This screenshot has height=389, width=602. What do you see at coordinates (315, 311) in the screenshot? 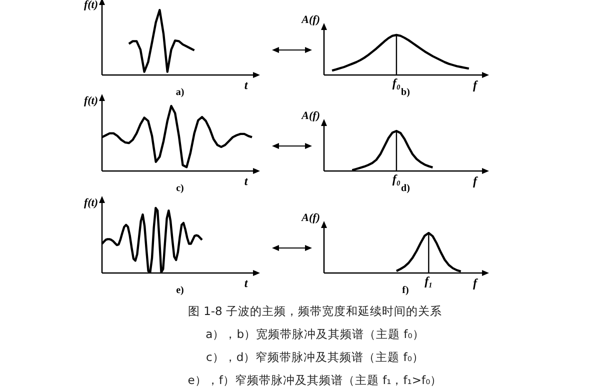
I see `text: 图 1-8 子波的主频，频带宽度和延续时间的关系` at bounding box center [315, 311].